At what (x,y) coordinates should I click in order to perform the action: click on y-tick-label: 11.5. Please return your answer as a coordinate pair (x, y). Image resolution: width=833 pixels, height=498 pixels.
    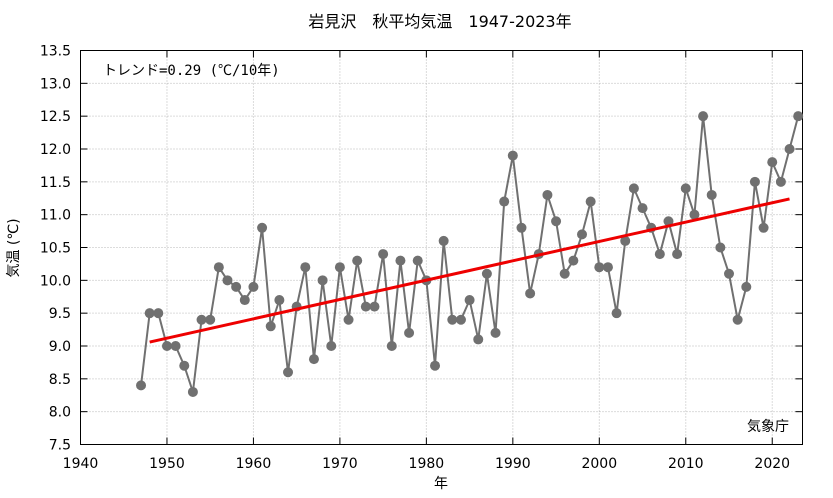
    Looking at the image, I should click on (55, 183).